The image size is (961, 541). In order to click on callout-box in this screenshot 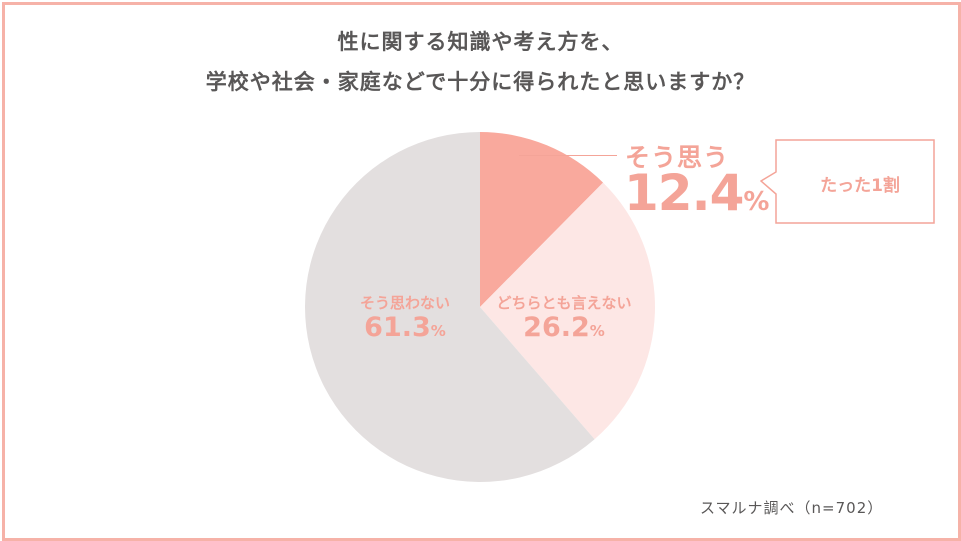, I will do `click(847, 181)`.